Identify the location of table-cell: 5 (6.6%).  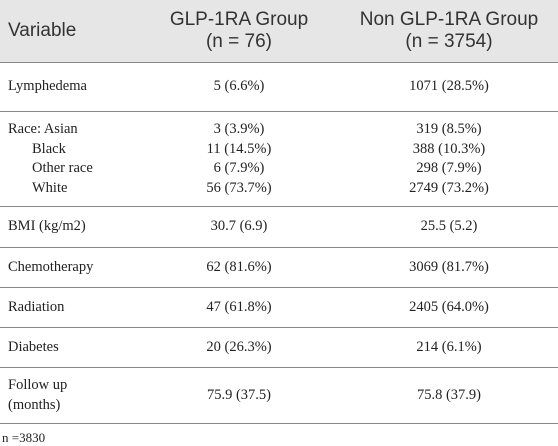
(239, 87).